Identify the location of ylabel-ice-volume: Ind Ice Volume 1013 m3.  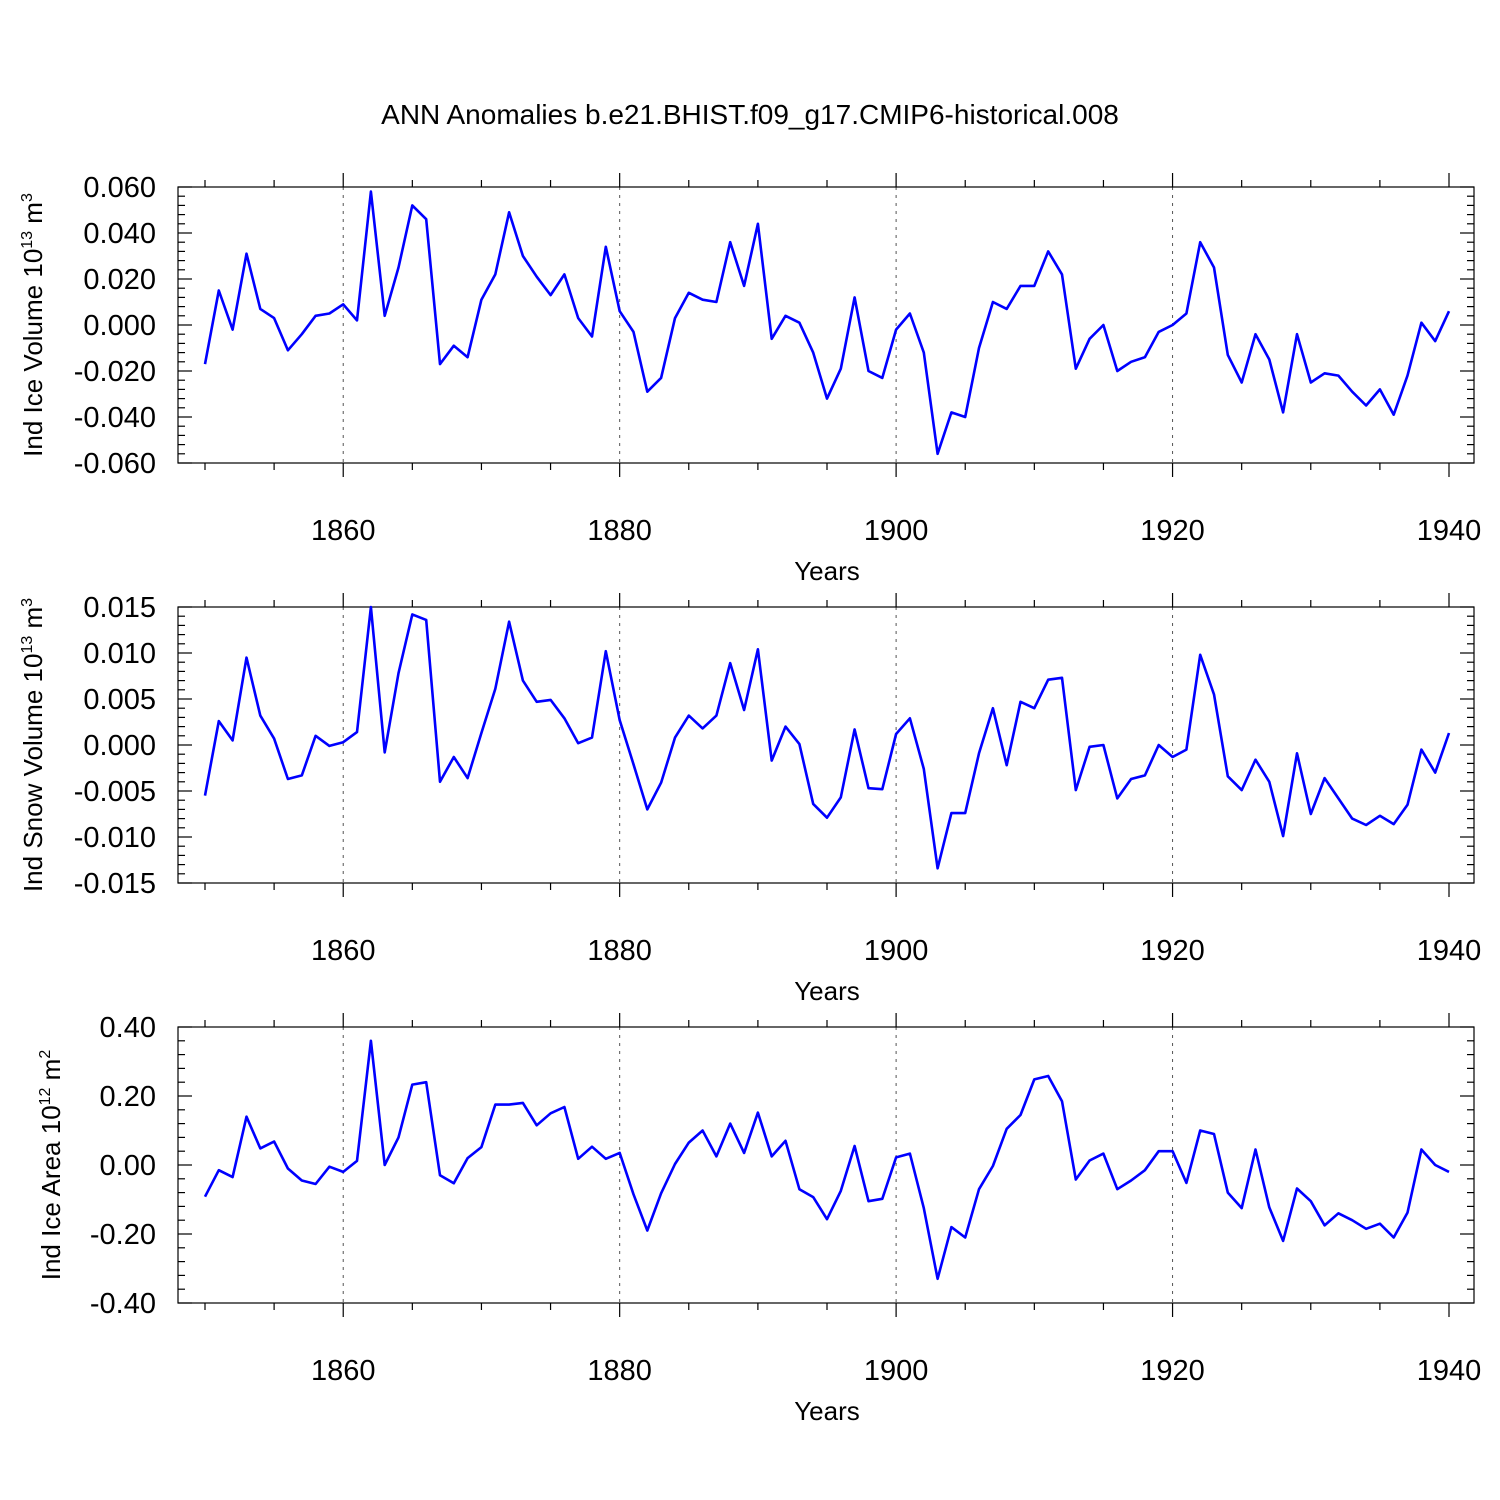
(33, 325).